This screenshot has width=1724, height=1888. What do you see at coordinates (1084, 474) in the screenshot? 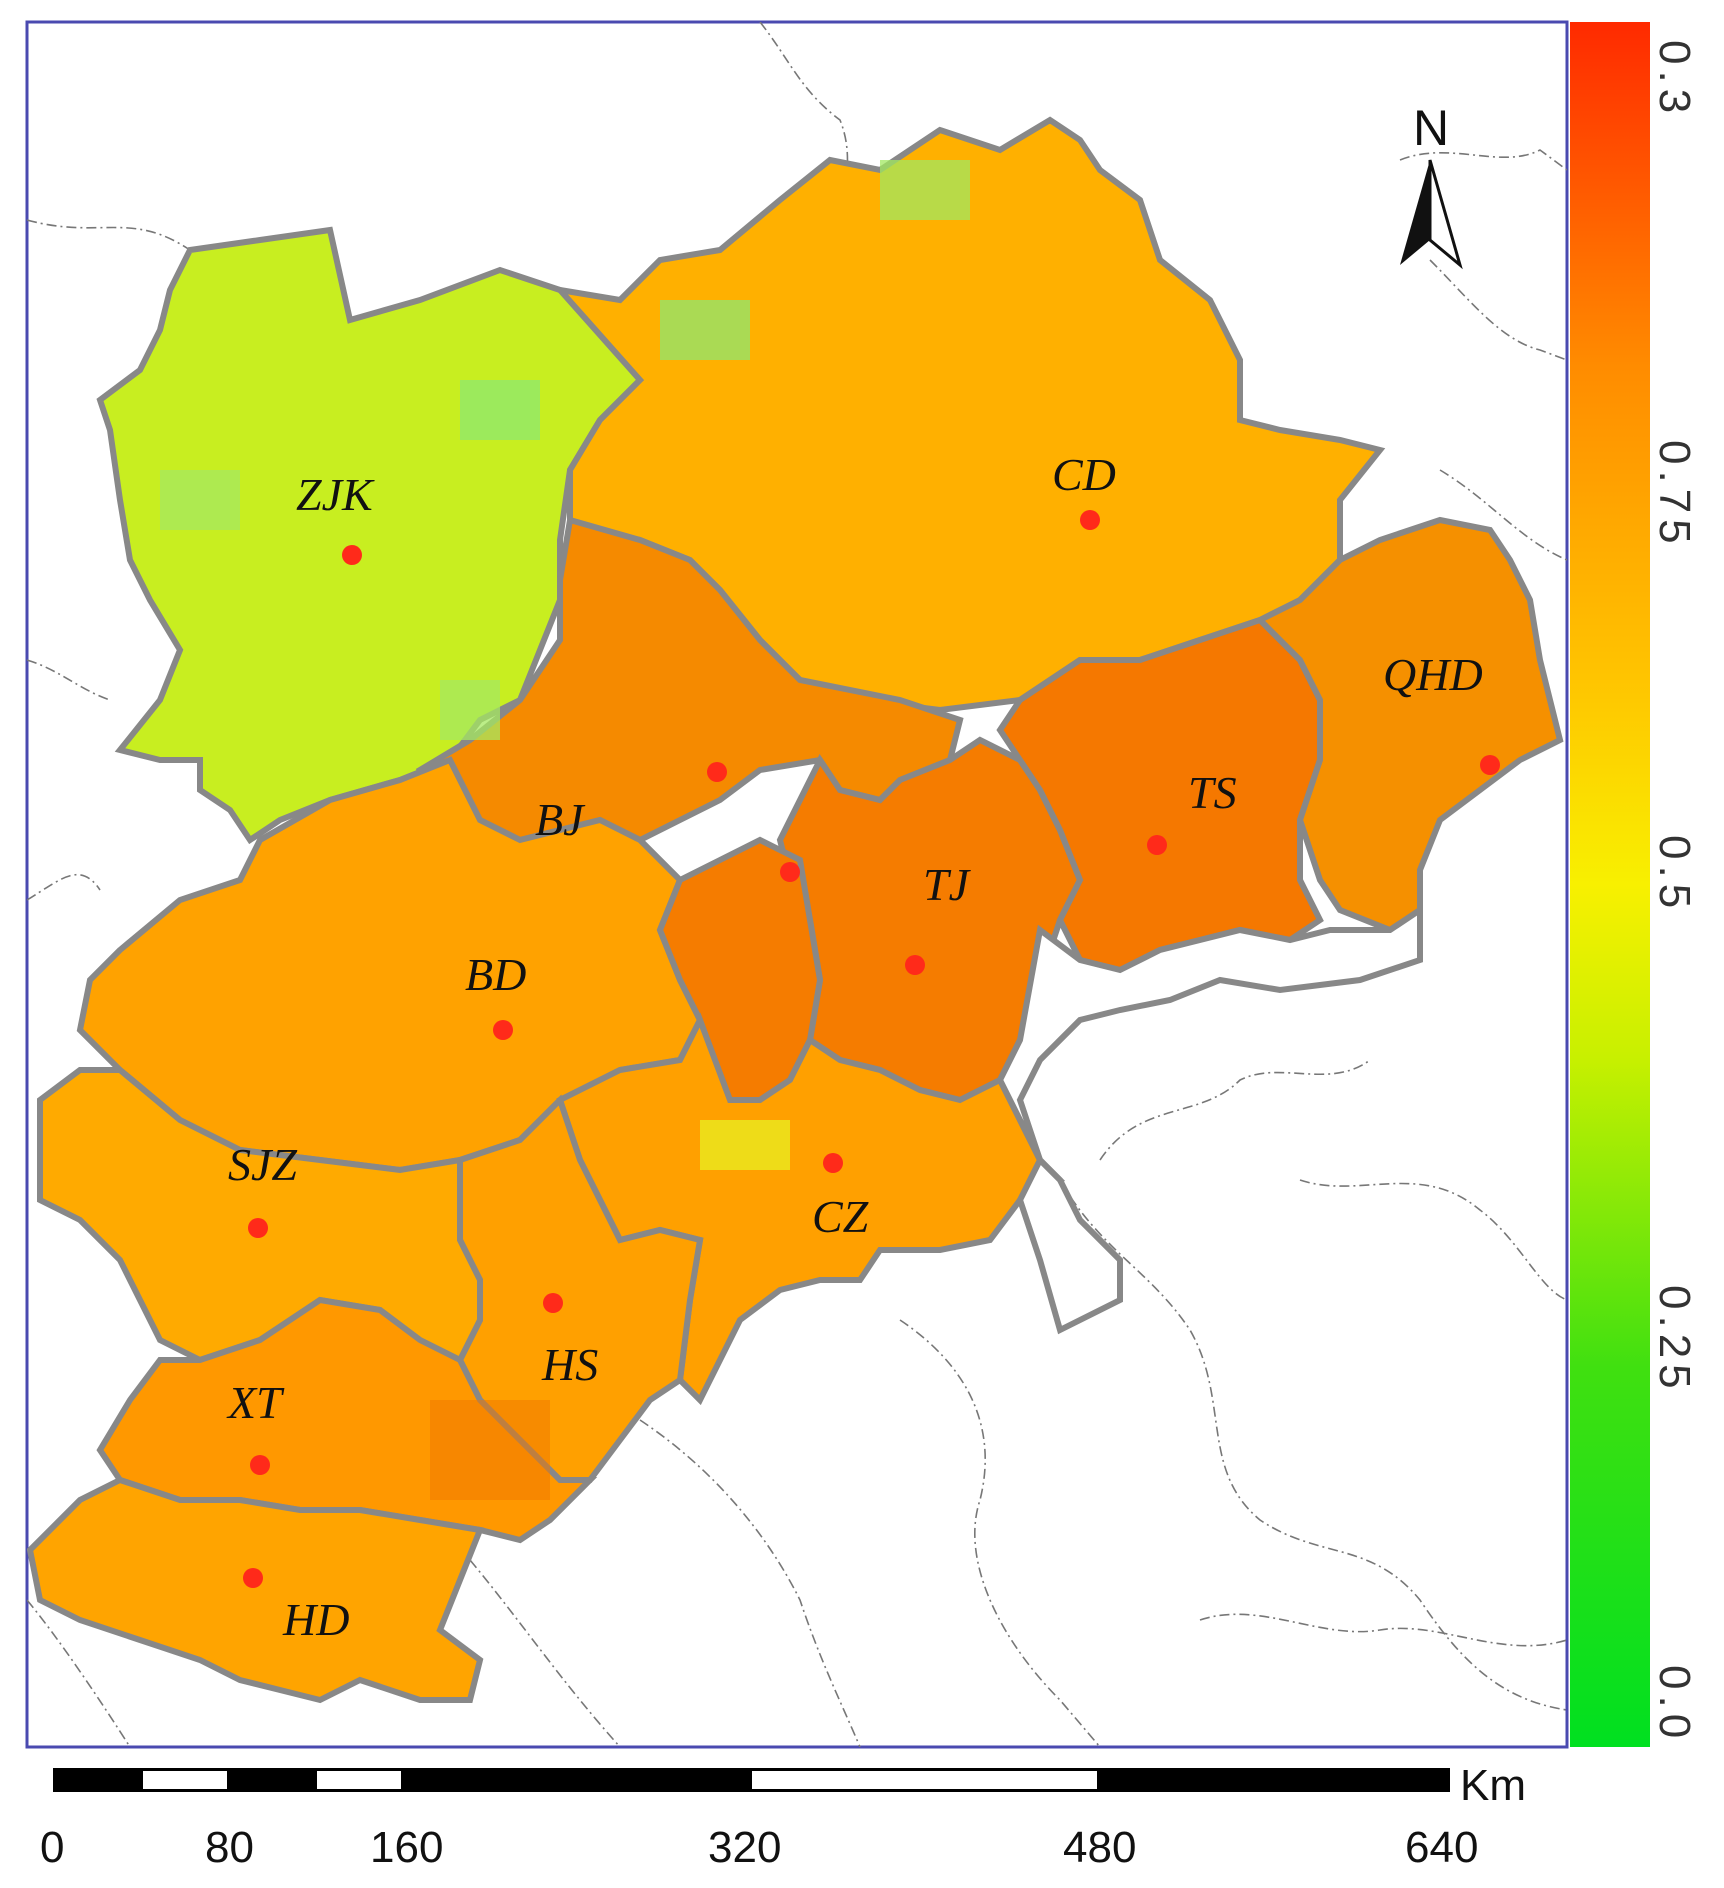
I see `label-cd: CD` at bounding box center [1084, 474].